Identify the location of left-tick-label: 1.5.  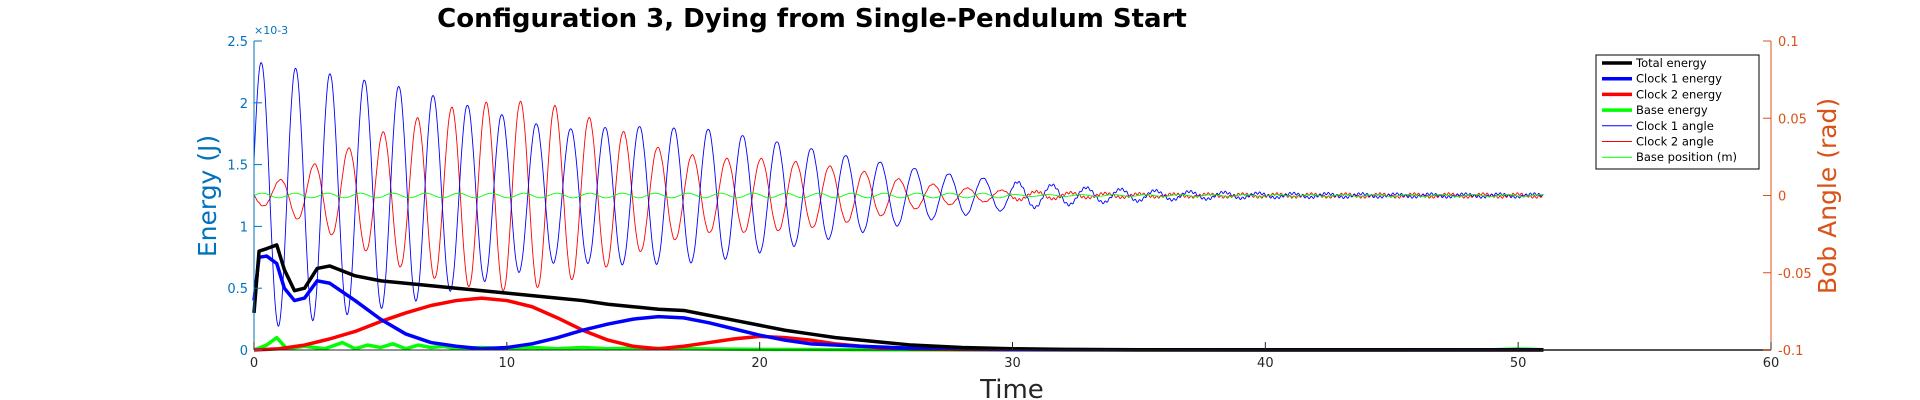
(237, 166).